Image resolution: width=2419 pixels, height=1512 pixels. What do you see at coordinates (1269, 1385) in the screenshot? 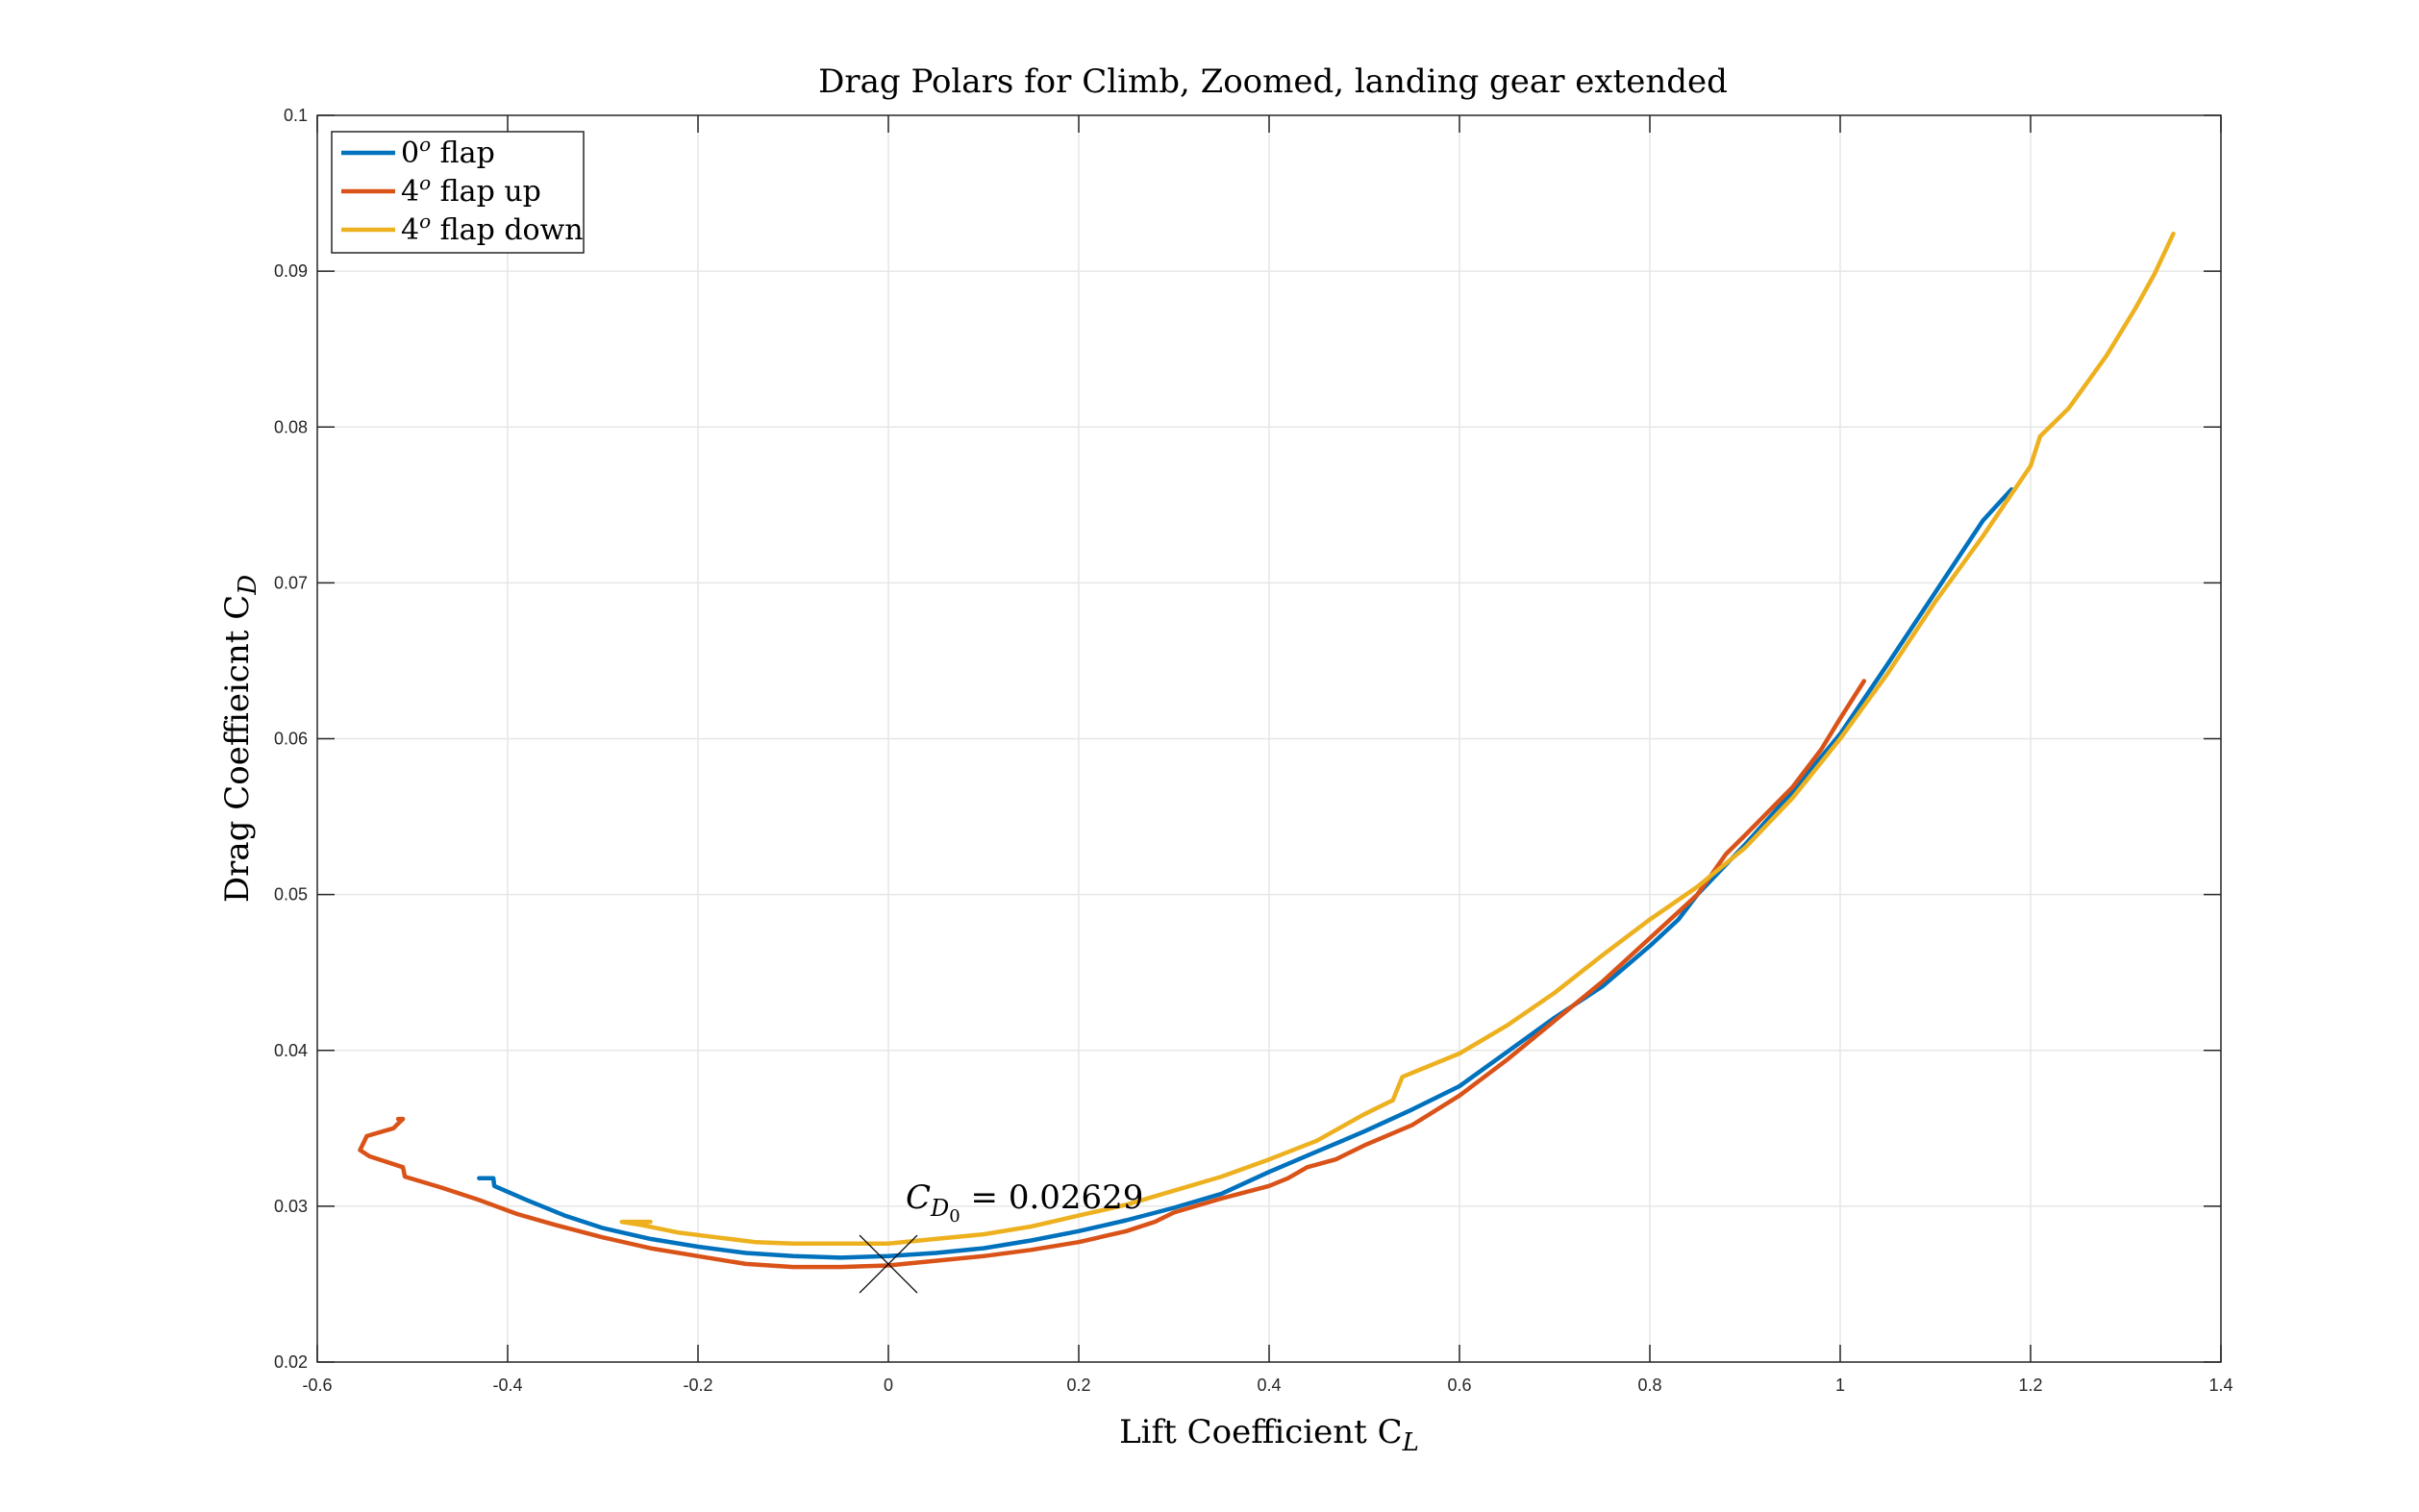
I see `x-tick-label: 0.4` at bounding box center [1269, 1385].